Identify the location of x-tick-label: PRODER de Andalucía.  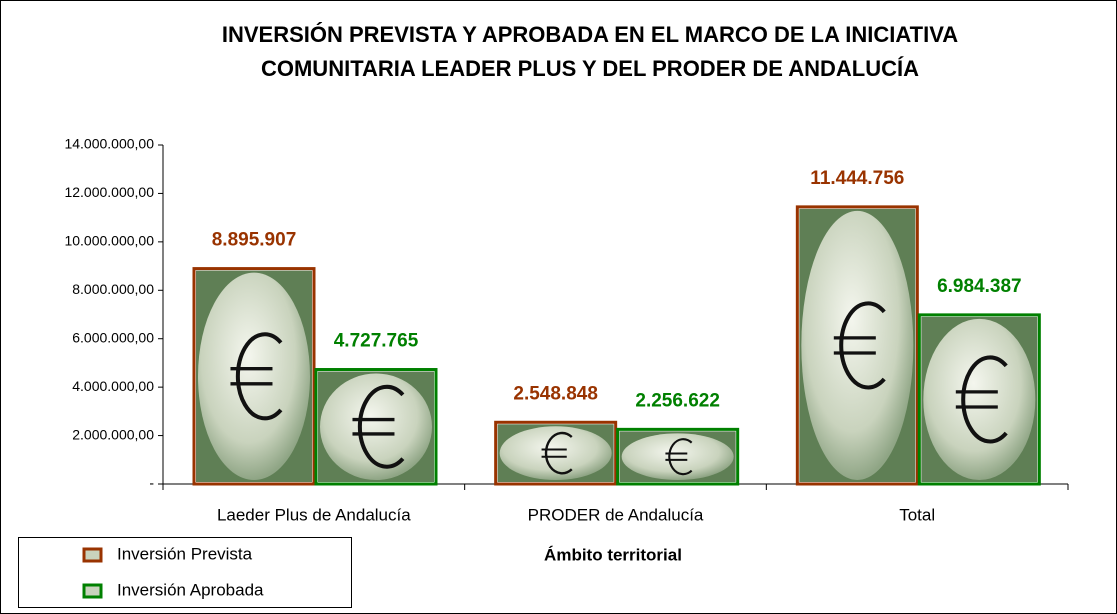
(616, 514).